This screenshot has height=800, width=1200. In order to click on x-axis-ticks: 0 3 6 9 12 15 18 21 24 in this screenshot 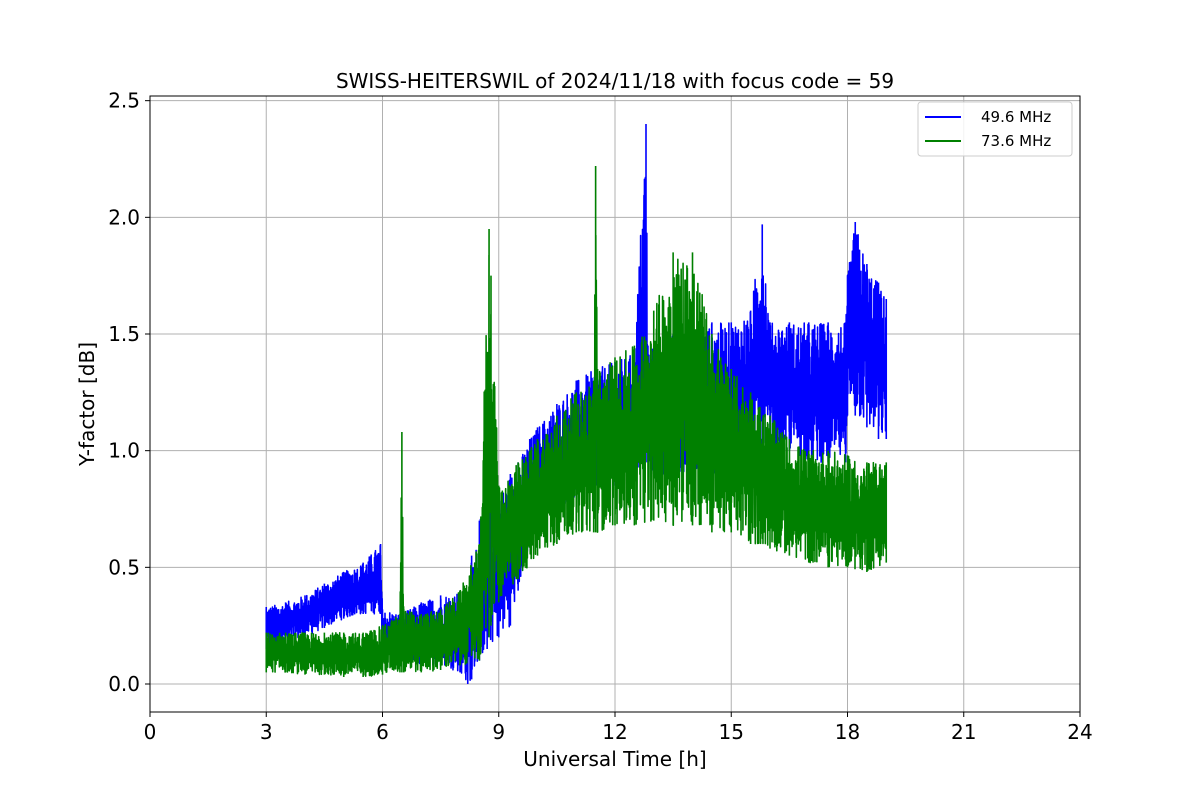, I will do `click(618, 728)`.